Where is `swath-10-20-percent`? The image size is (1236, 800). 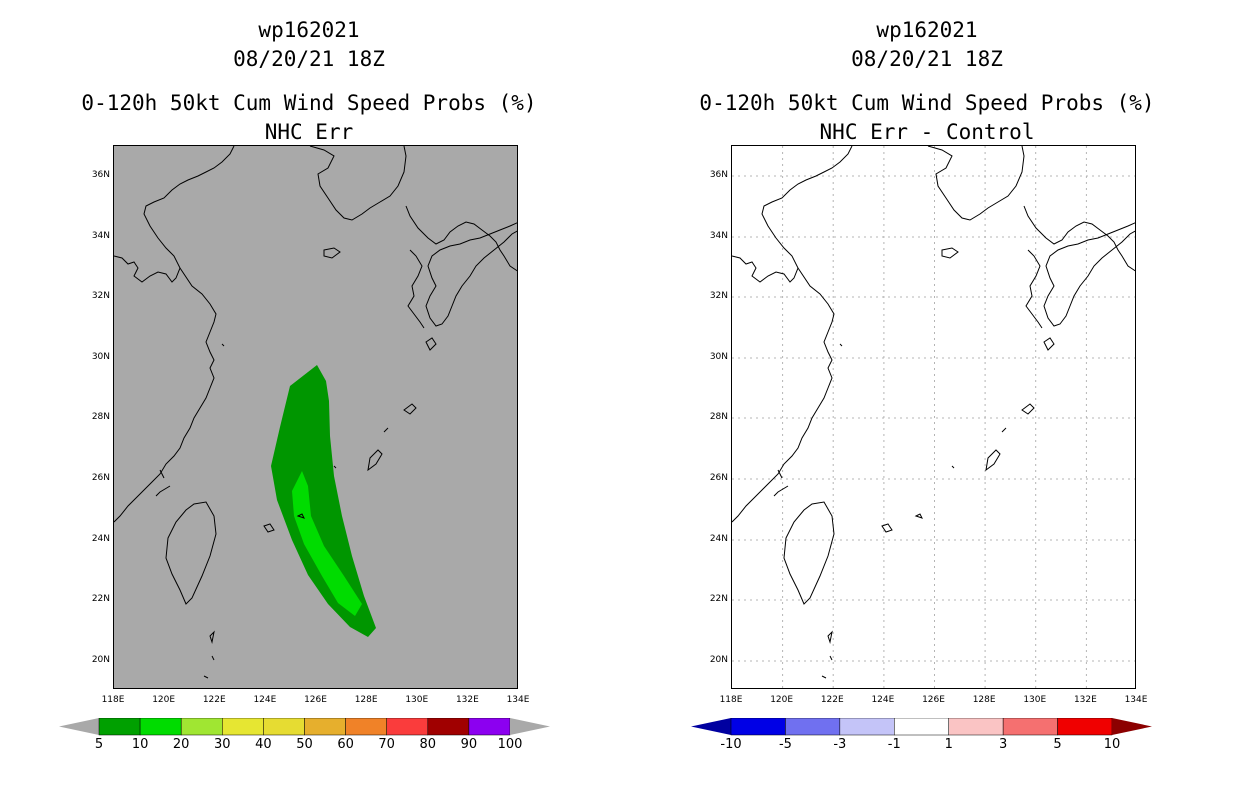
swath-10-20-percent is located at coordinates (327, 543).